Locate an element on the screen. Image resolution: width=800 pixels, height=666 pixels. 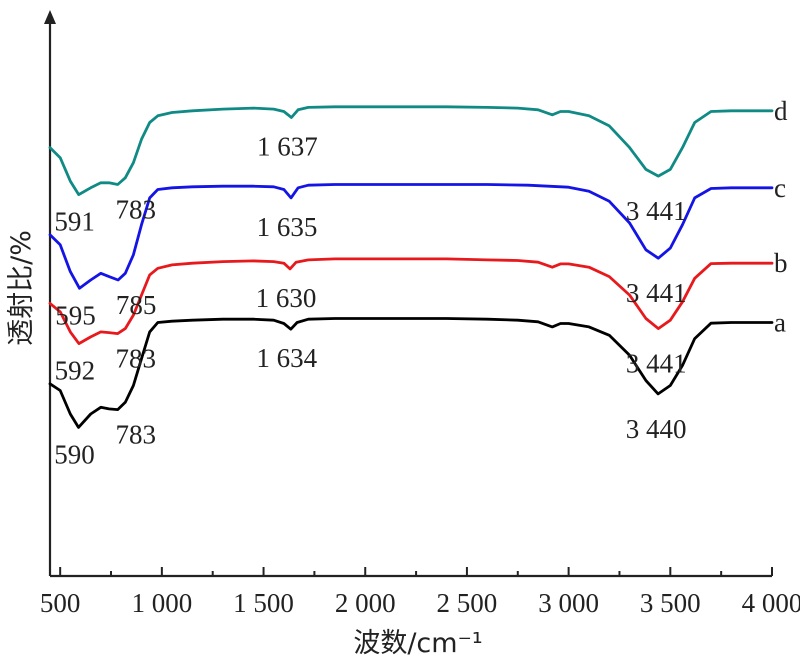
series-line-d is located at coordinates (411, 150).